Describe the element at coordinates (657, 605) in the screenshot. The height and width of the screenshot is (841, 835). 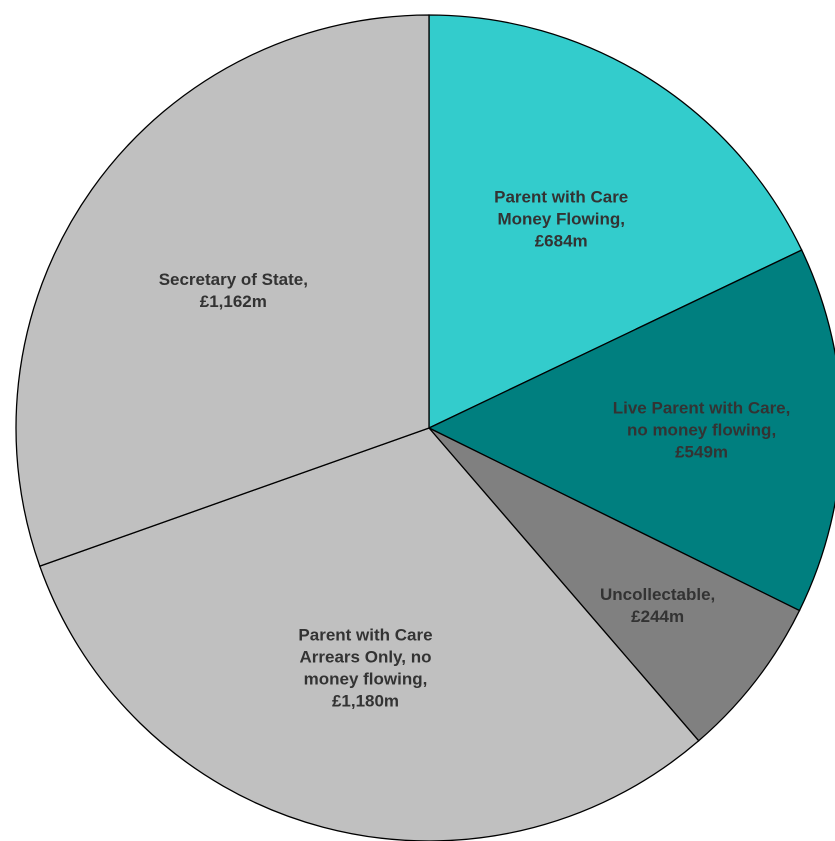
I see `slice-label-uncollectable: Uncollectable, £244m` at that location.